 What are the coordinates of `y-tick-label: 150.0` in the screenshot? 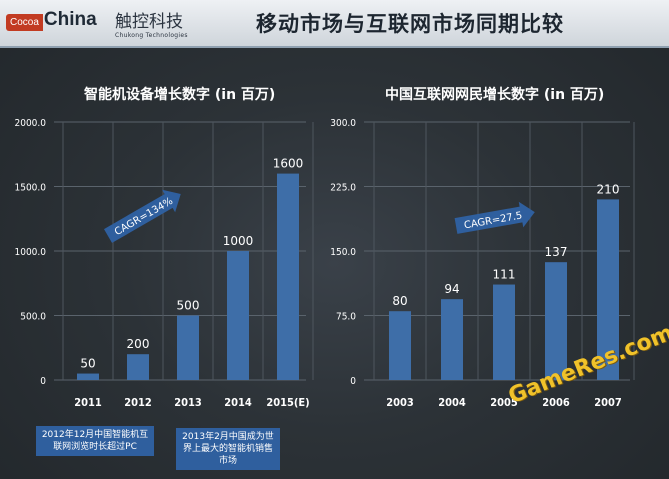 It's located at (343, 252).